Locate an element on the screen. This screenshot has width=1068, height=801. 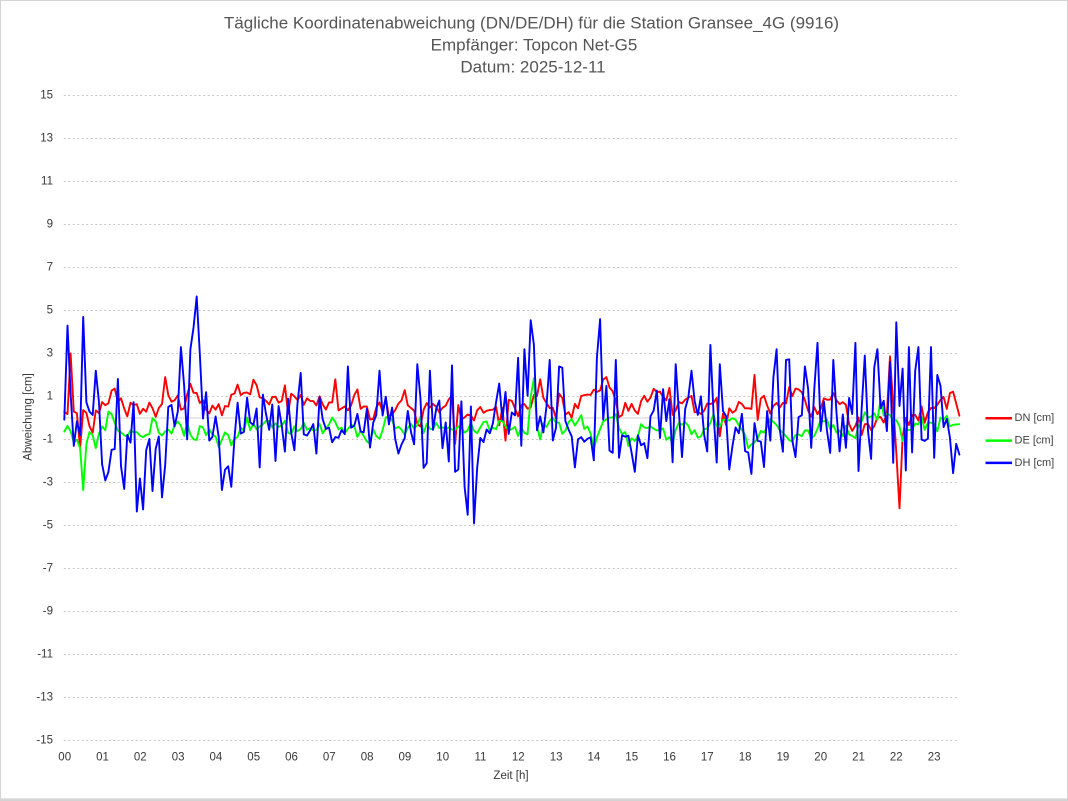
svg-text: 09 is located at coordinates (405, 758).